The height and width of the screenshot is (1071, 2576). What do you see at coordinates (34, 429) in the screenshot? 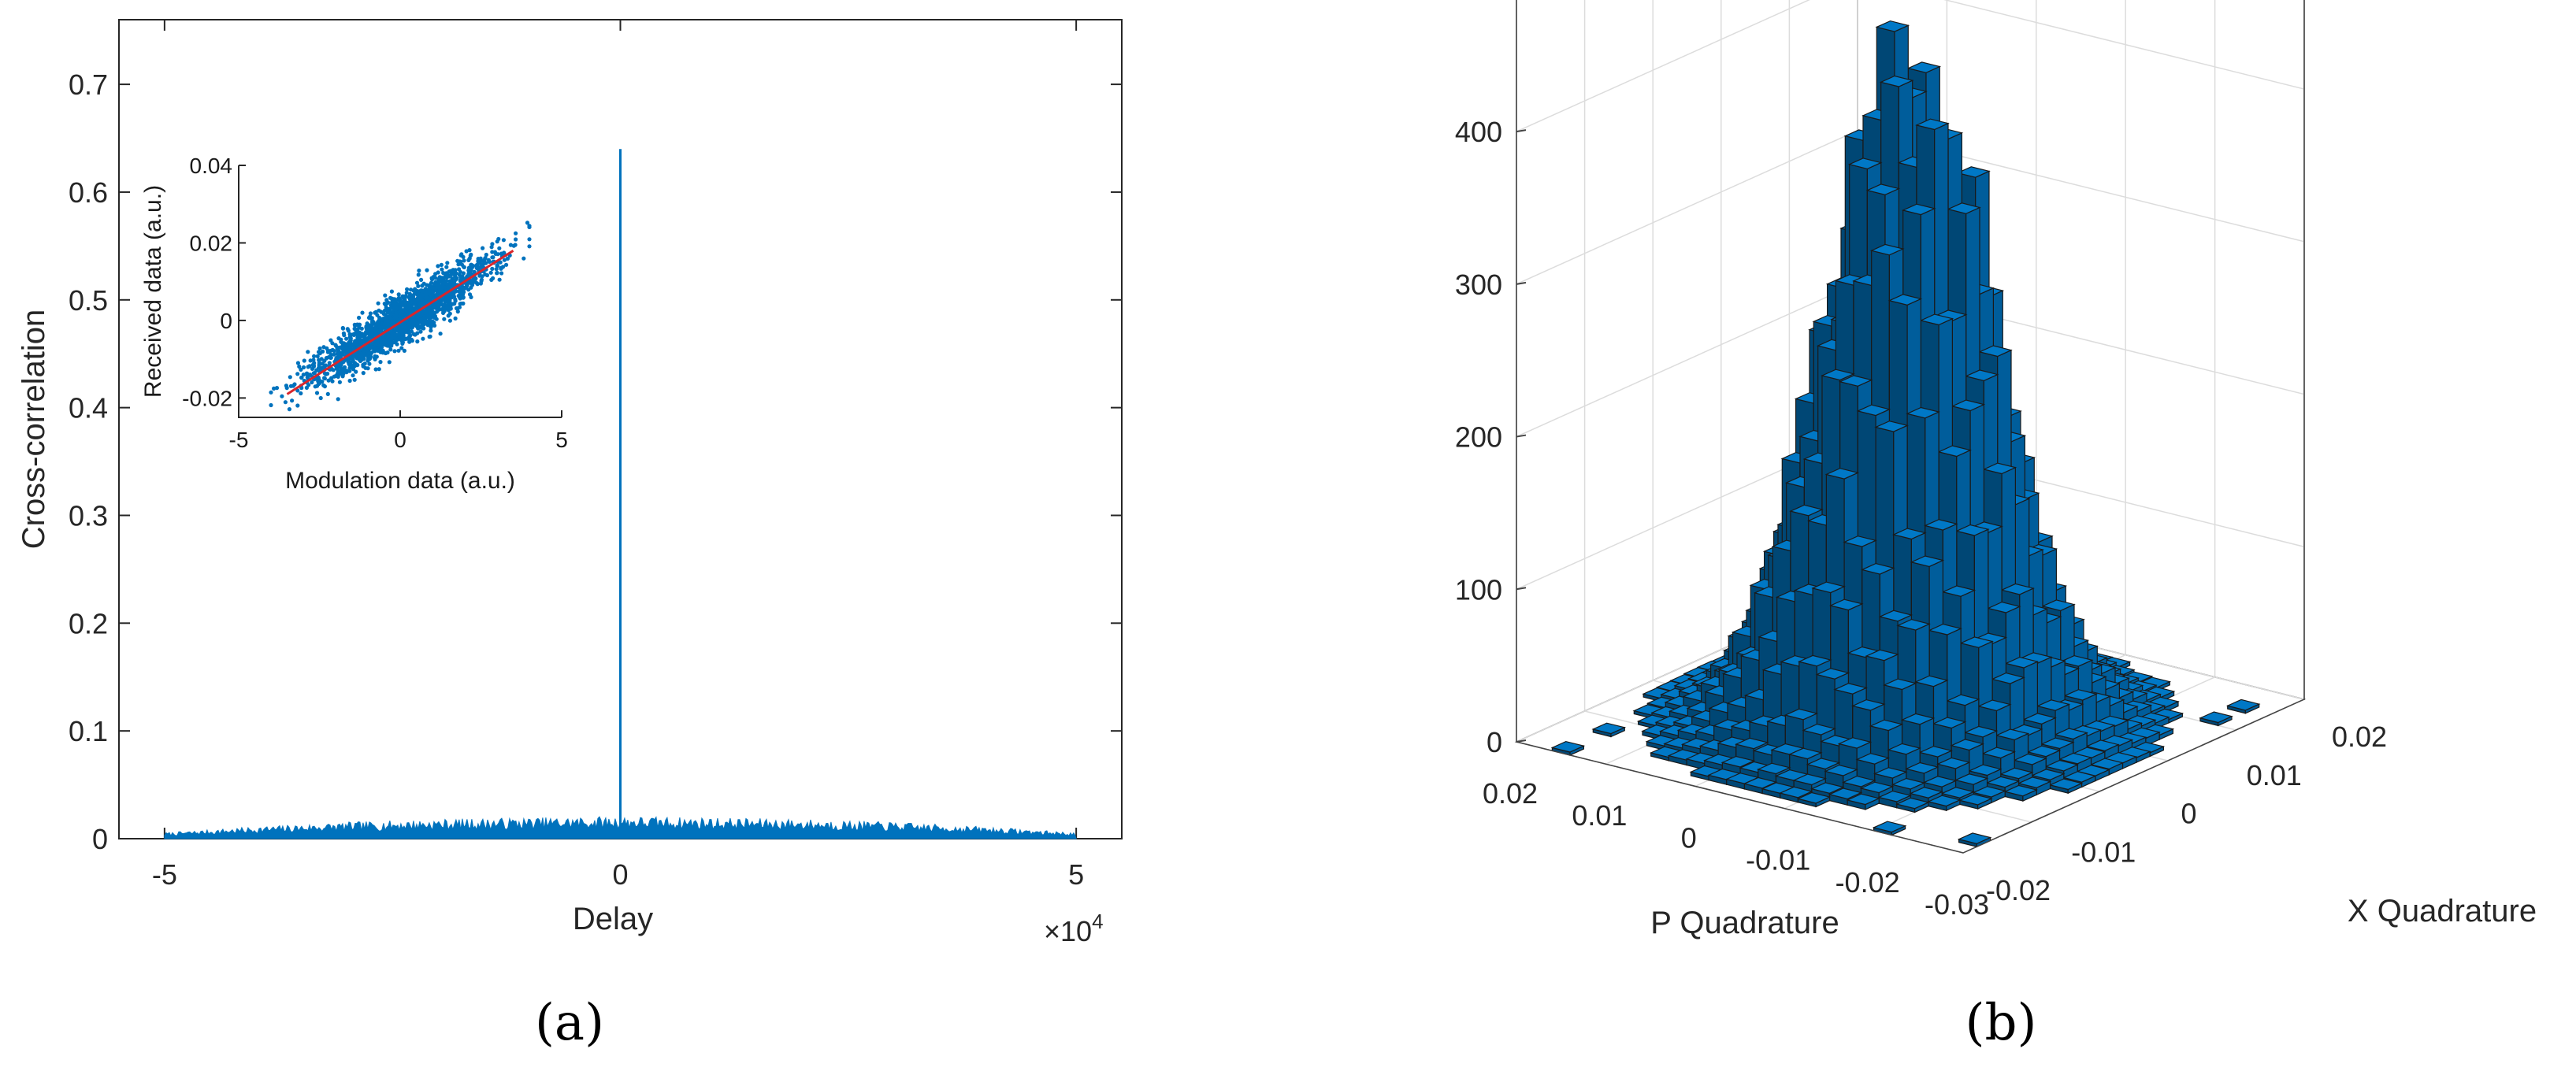
I see `y-axis-label-a: Cross-correlation` at bounding box center [34, 429].